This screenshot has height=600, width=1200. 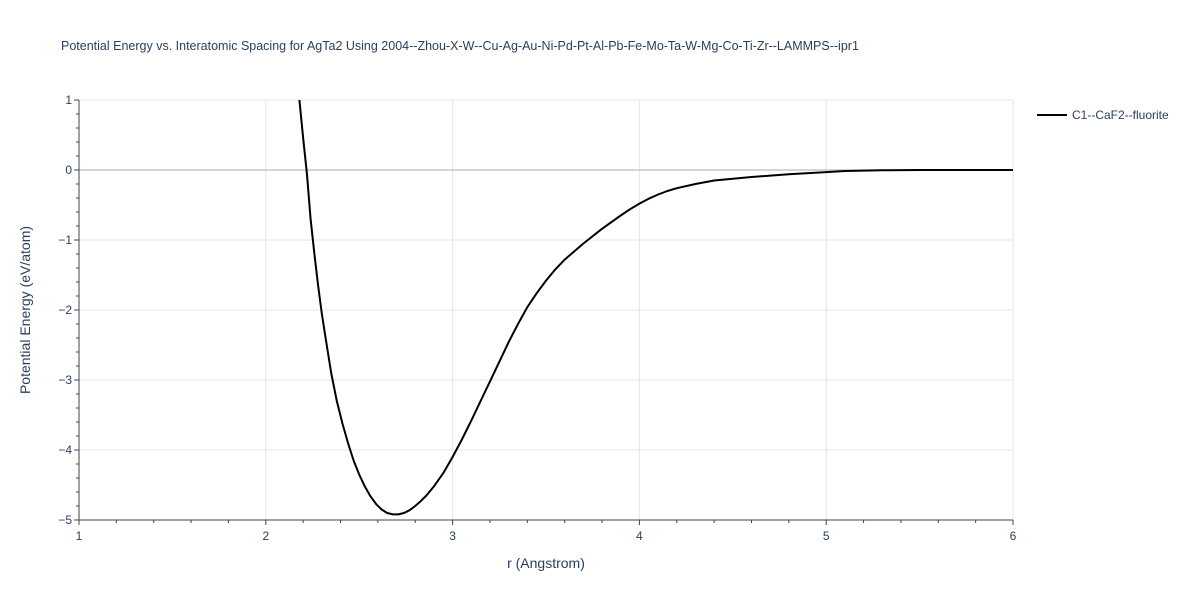 What do you see at coordinates (1120, 115) in the screenshot?
I see `legend-label: C1--CaF2--fluorite` at bounding box center [1120, 115].